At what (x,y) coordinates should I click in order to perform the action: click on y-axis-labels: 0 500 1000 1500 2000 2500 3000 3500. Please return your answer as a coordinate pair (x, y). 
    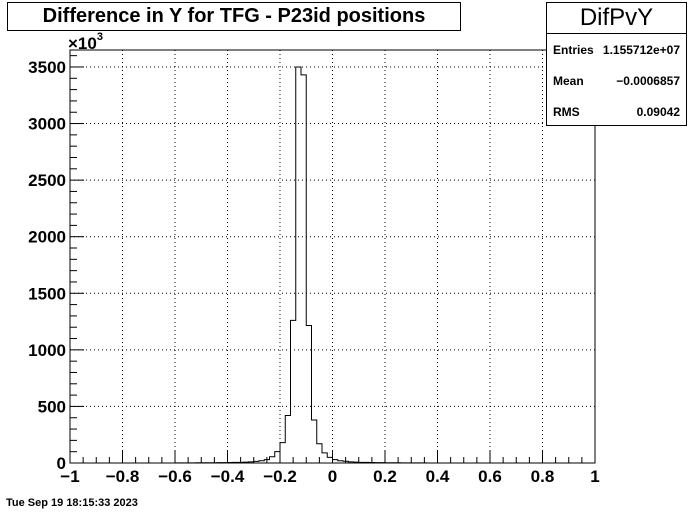
    Looking at the image, I should click on (47, 265).